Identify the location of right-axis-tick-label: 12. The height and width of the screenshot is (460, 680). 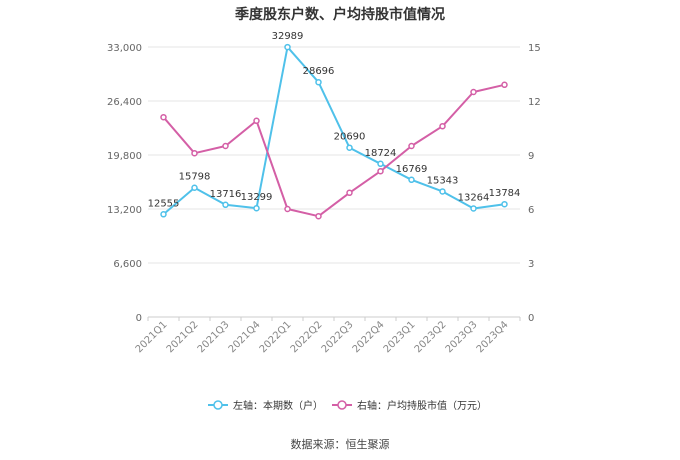
(534, 102).